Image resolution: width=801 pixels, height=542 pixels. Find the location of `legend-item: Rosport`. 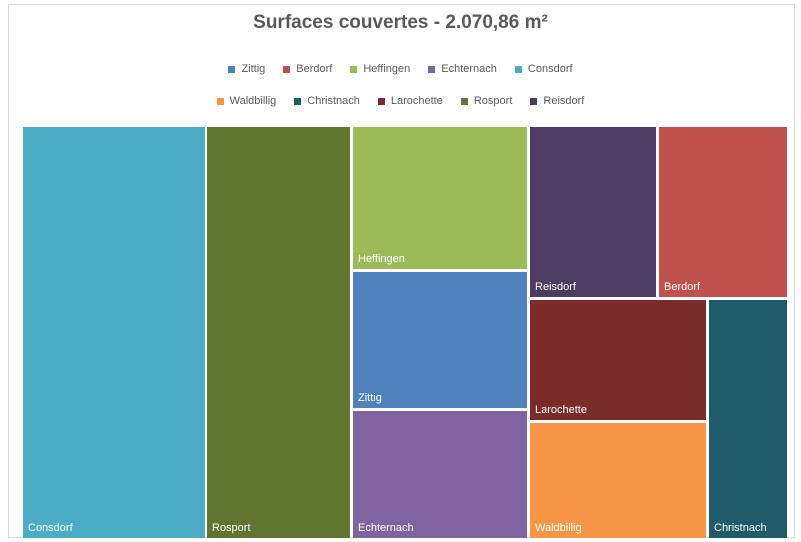

legend-item: Rosport is located at coordinates (486, 101).